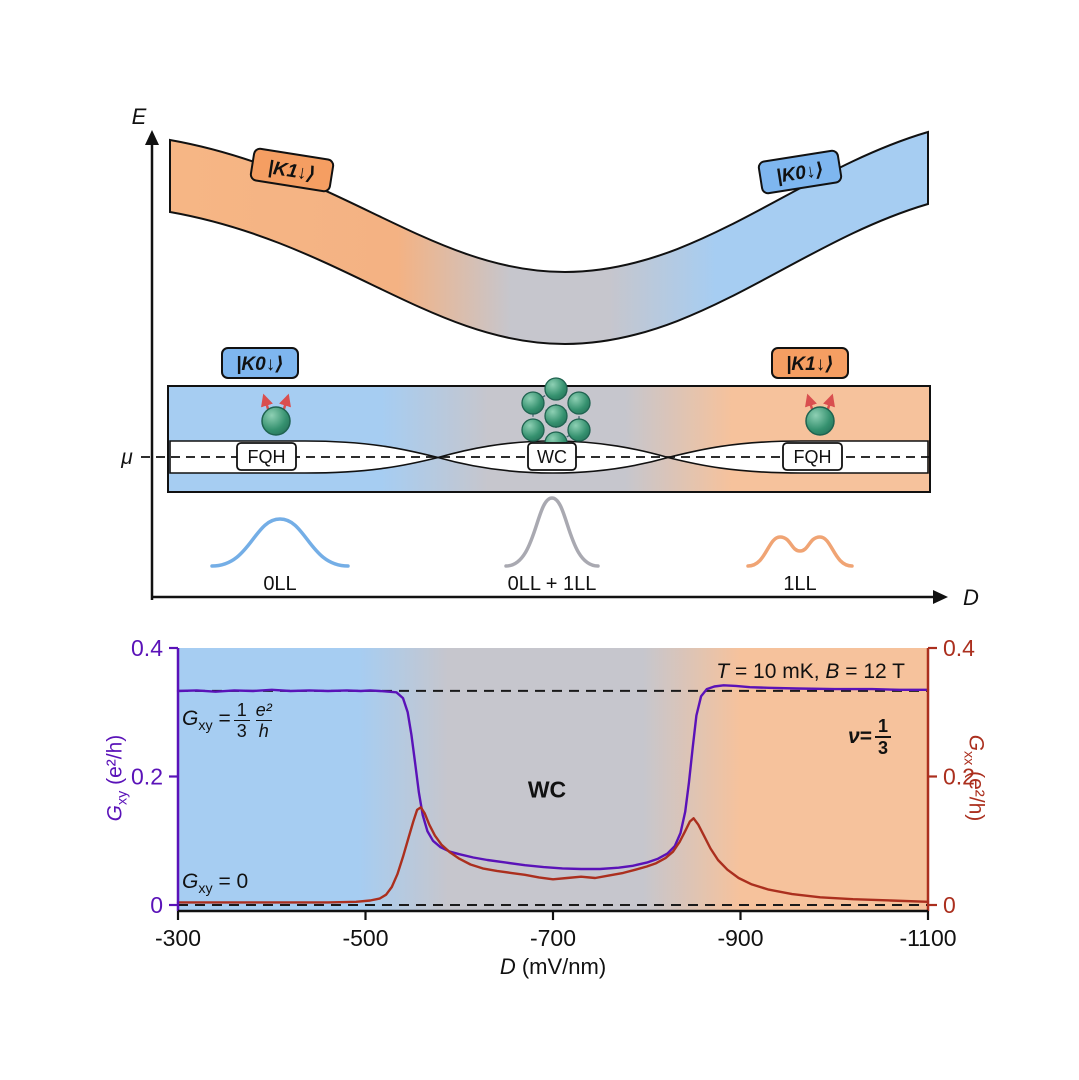 Image resolution: width=1079 pixels, height=1080 pixels. I want to click on left-axis-sub: xy, so click(122, 797).